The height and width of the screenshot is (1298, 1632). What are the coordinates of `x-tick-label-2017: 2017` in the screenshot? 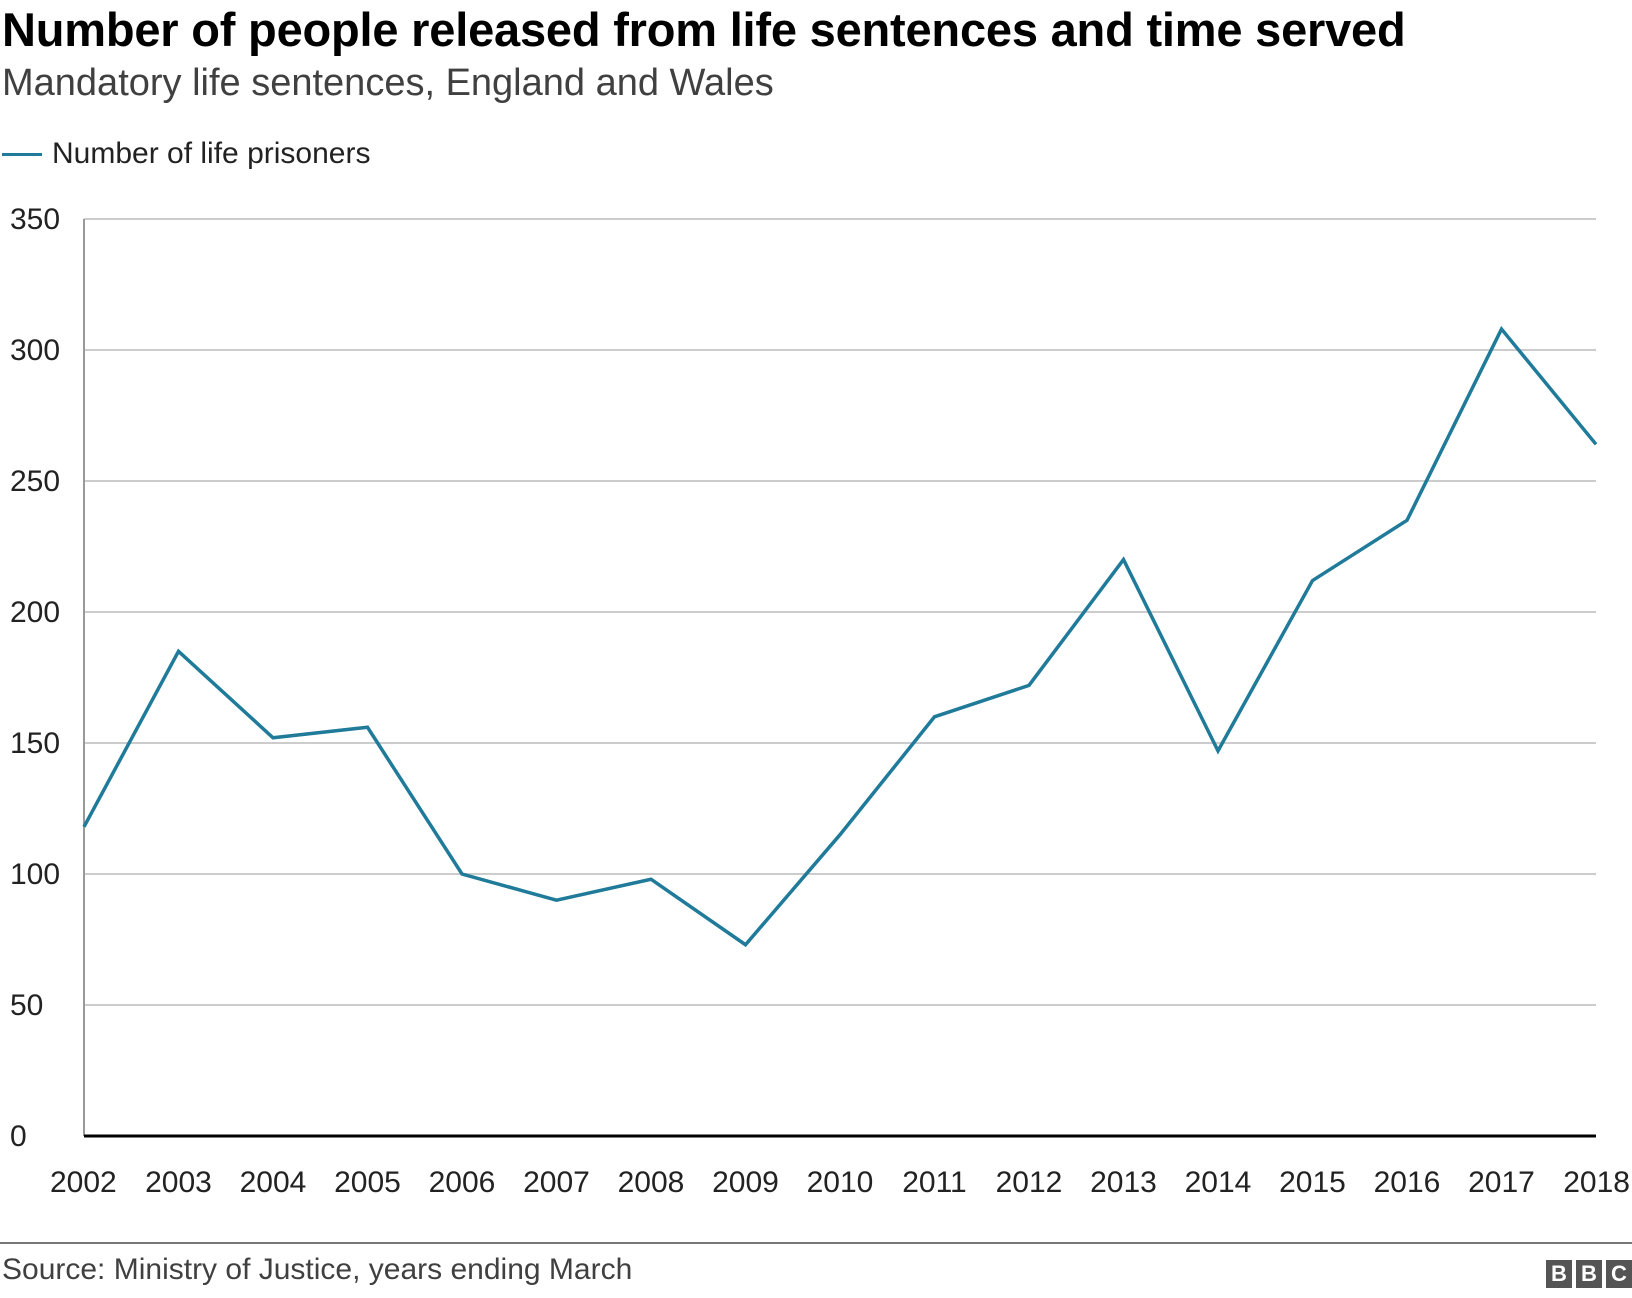 It's located at (1501, 1182).